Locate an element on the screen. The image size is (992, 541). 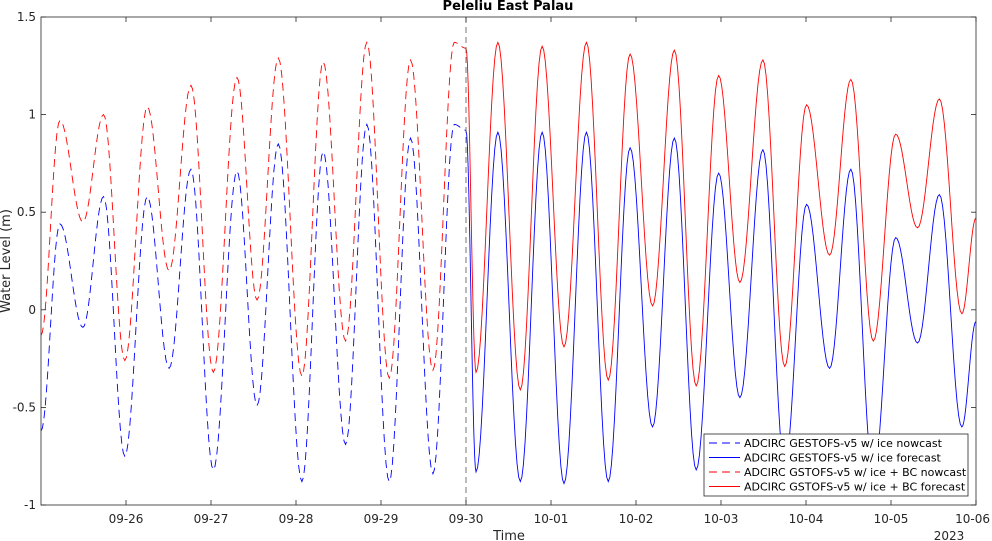
legend-entry-label: ADCIRC GESTOFS-v5 w/ ice forecast is located at coordinates (843, 458).